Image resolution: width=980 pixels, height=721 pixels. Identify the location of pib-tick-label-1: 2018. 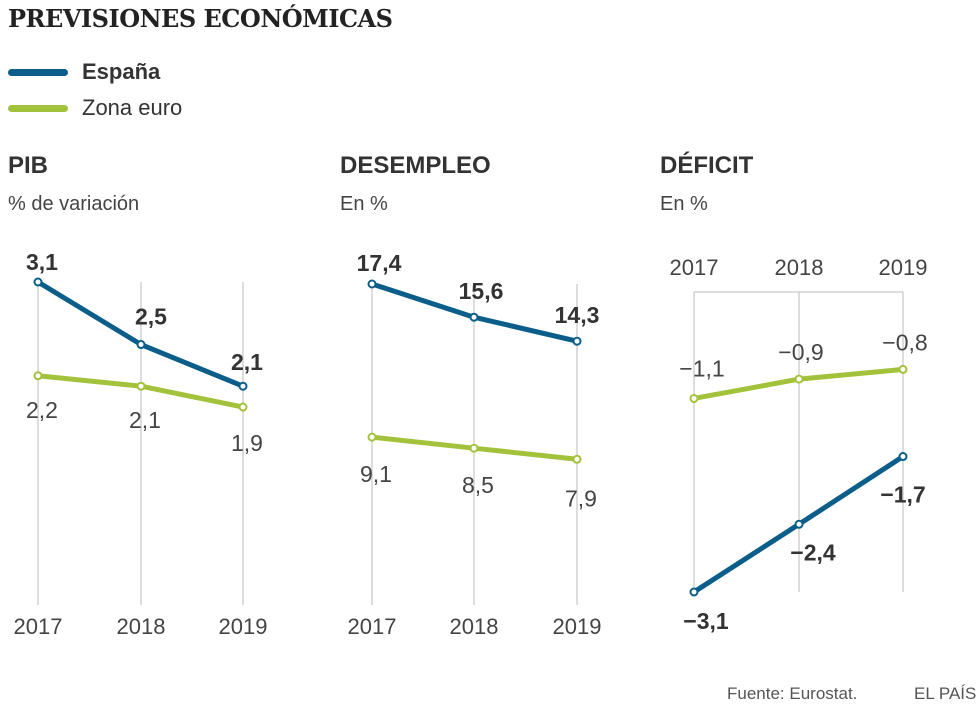
(141, 626).